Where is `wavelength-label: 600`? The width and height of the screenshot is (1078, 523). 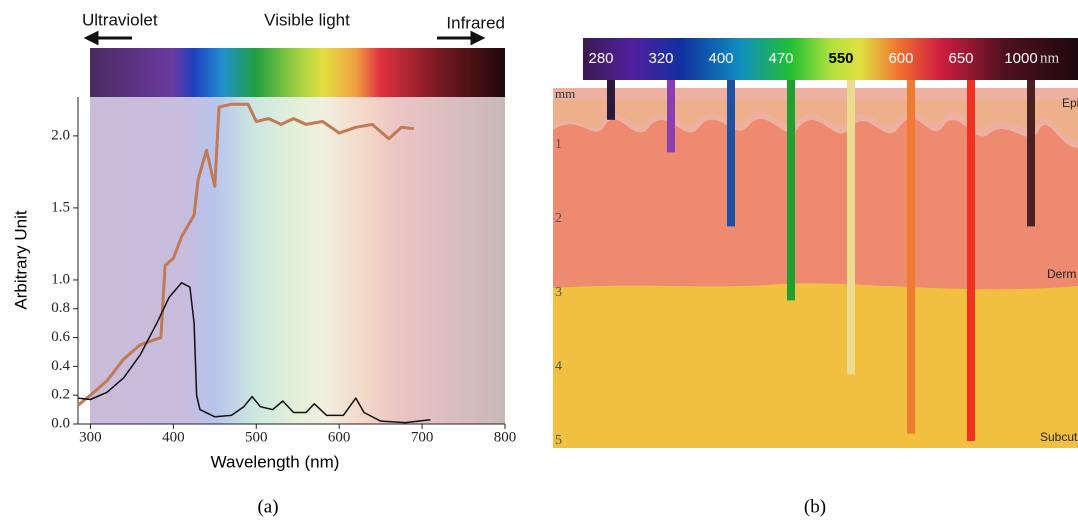
wavelength-label: 600 is located at coordinates (900, 58).